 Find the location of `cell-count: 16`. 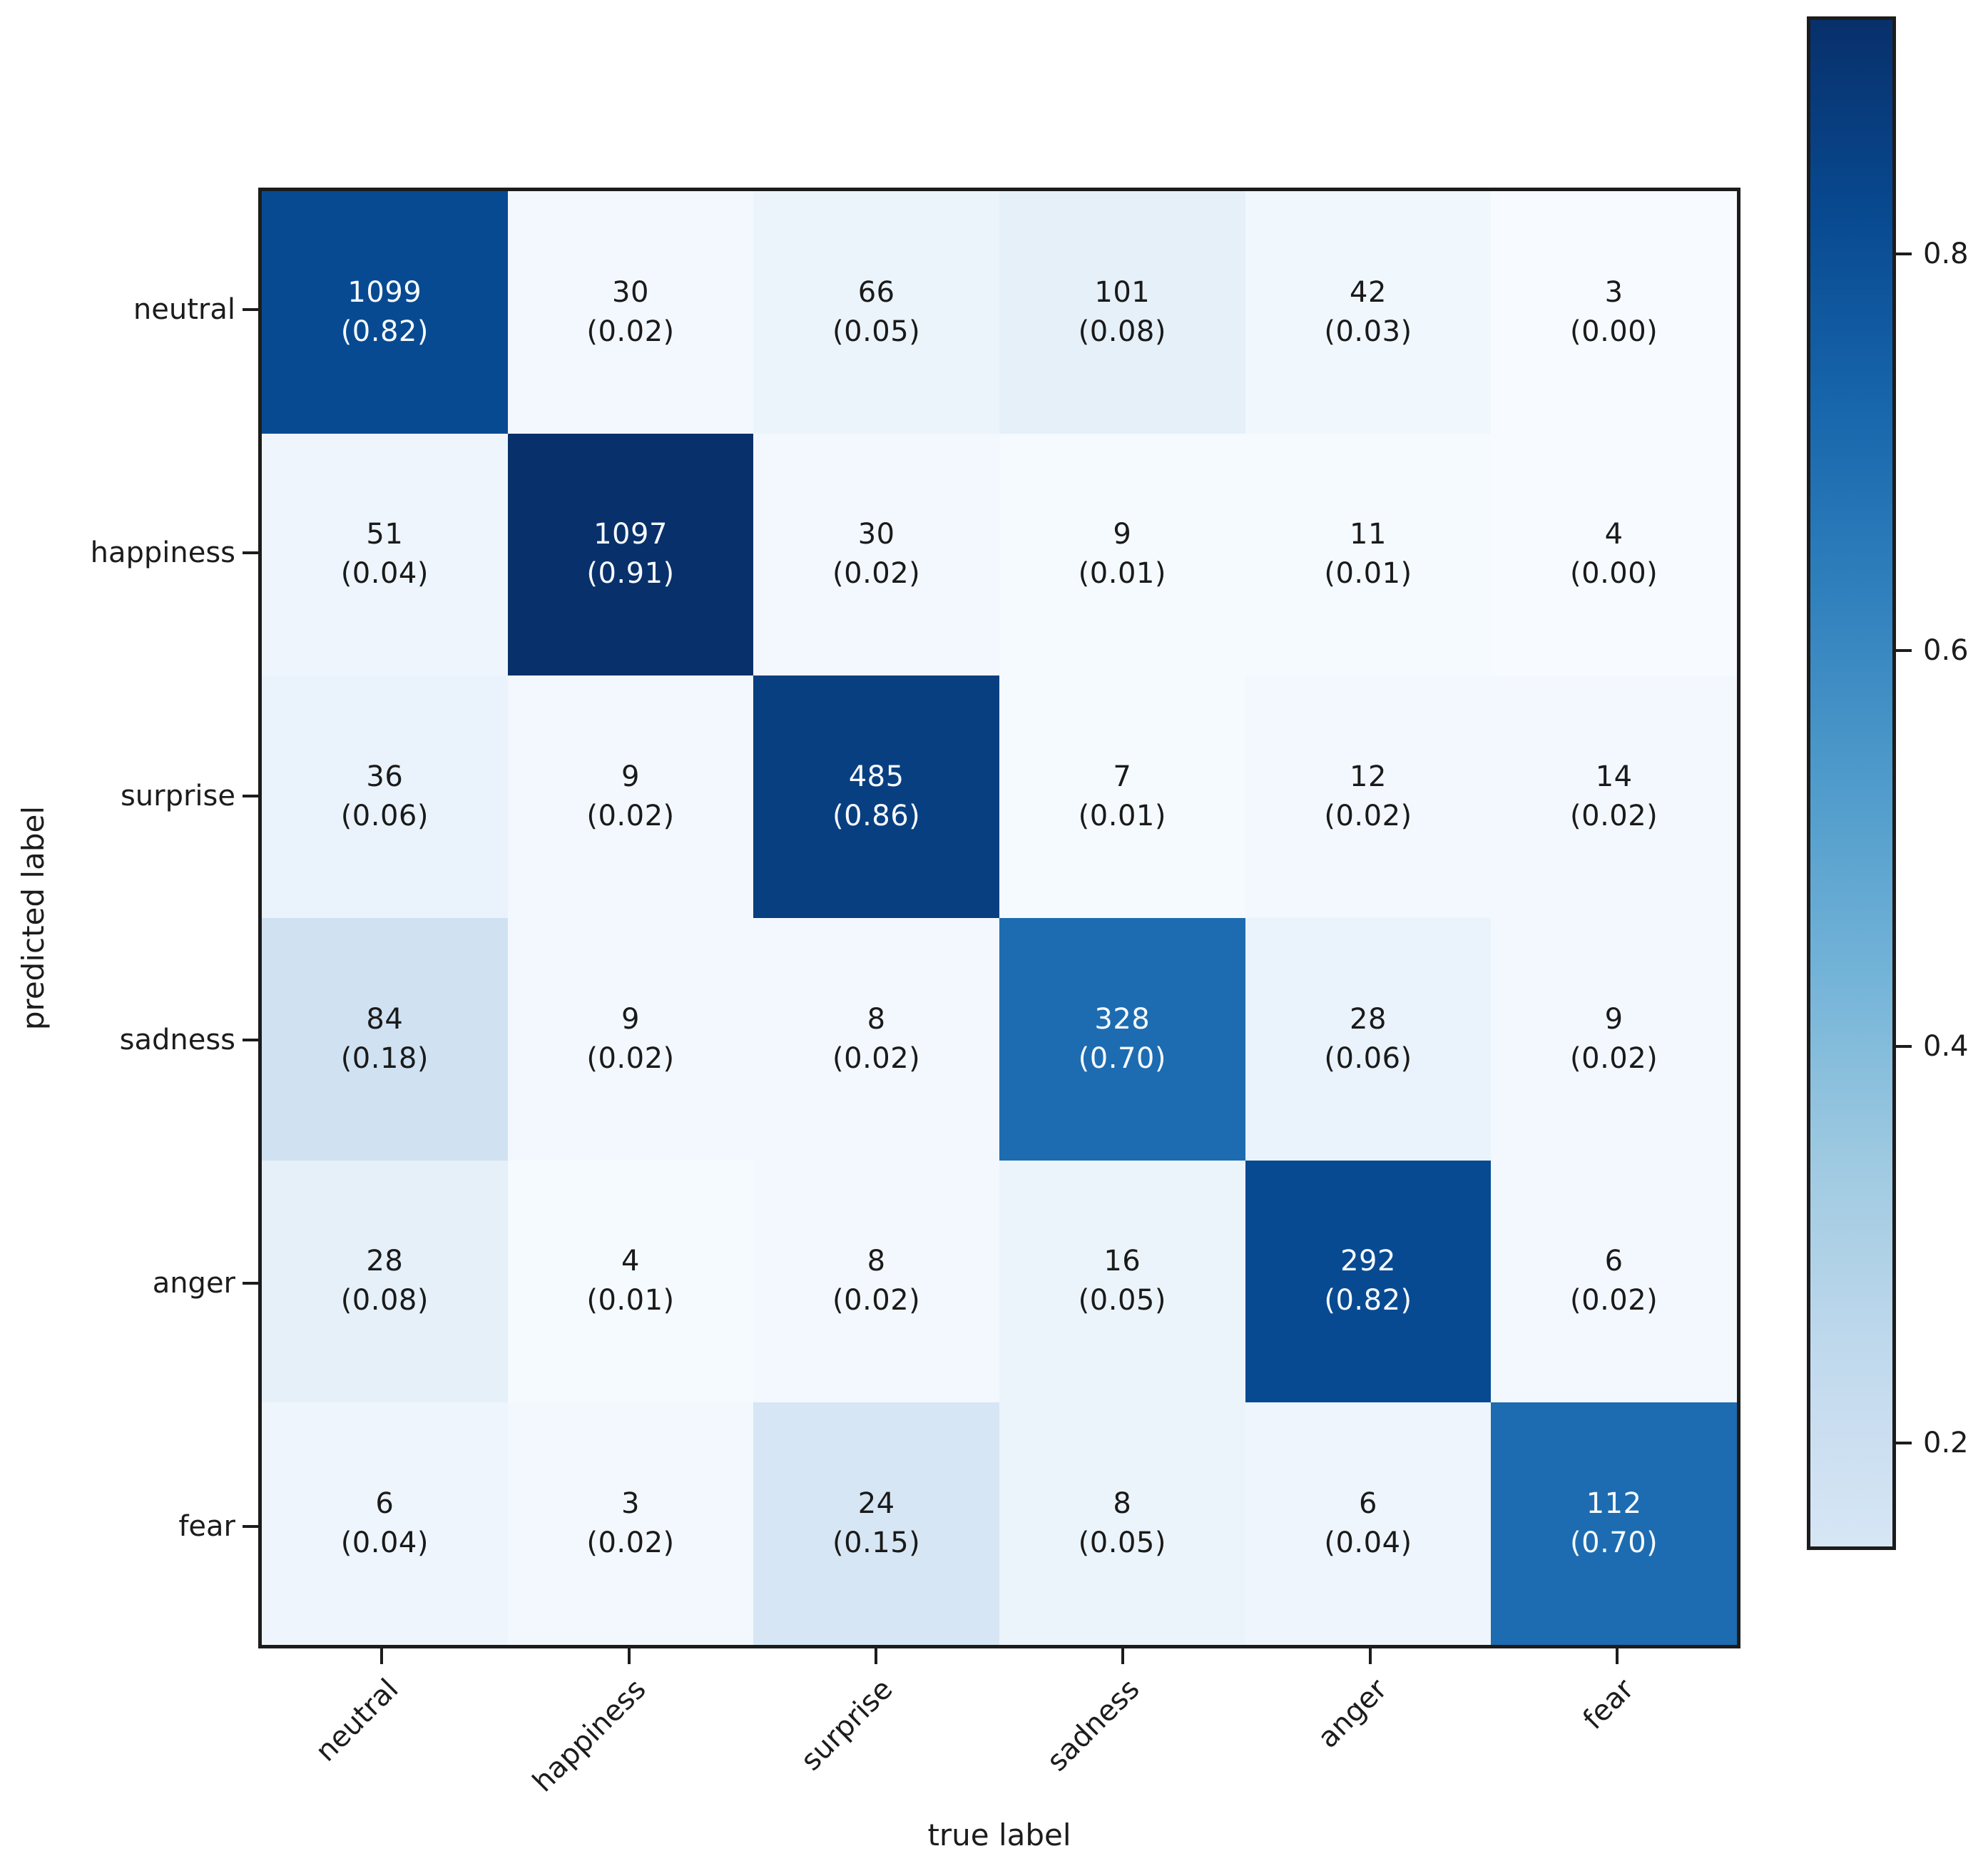

cell-count: 16 is located at coordinates (1122, 1261).